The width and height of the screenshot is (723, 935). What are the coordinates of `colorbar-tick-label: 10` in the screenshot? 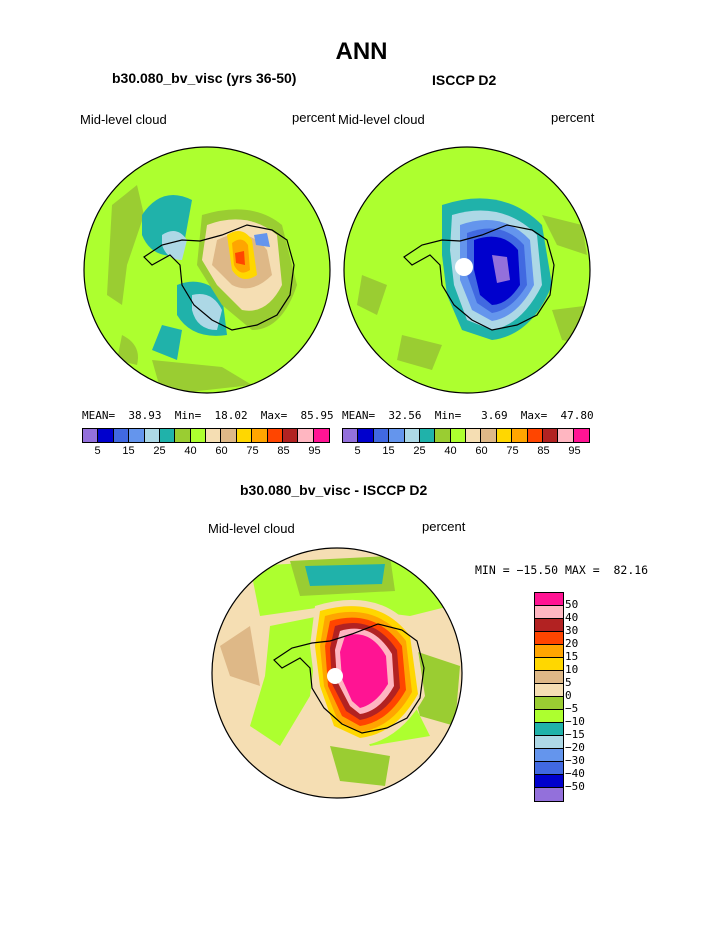 It's located at (572, 669).